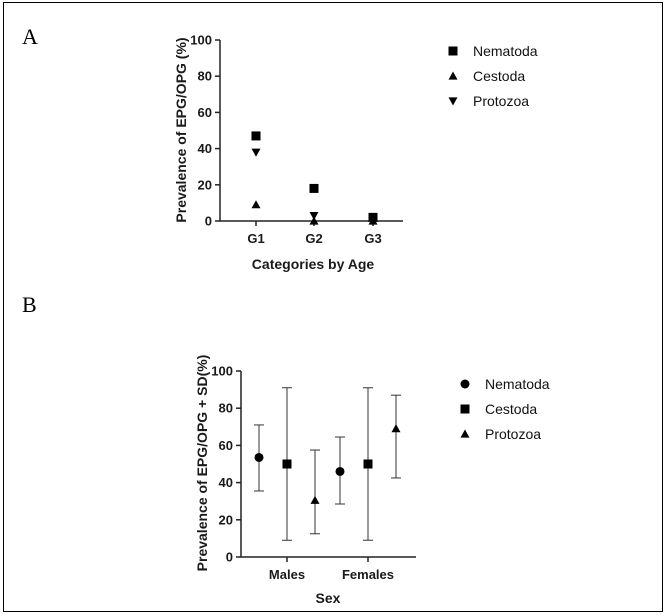 This screenshot has width=667, height=616. I want to click on b-y-tick-label-80: 80, so click(226, 408).